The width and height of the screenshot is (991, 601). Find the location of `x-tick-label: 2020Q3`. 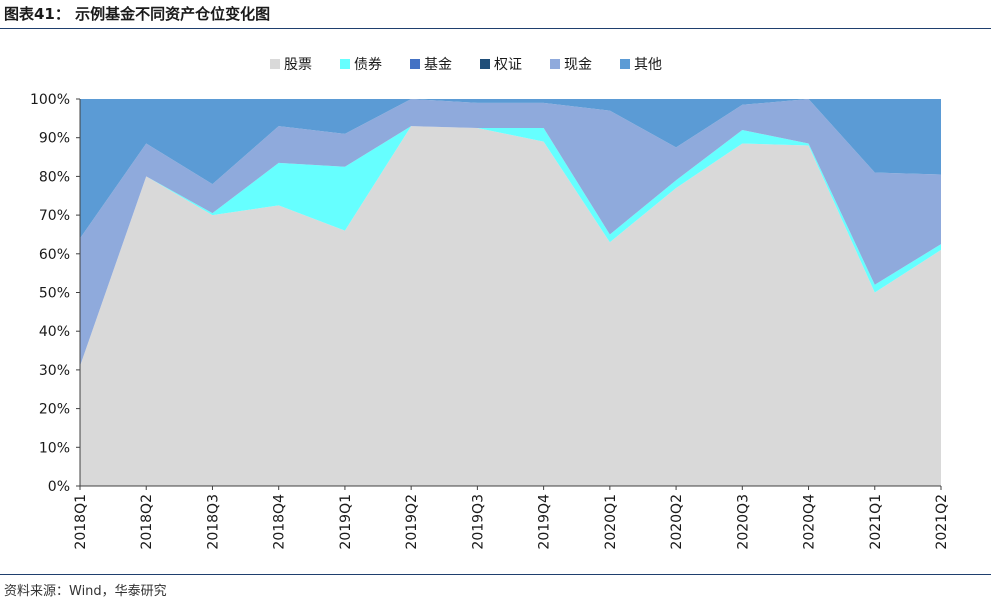

x-tick-label: 2020Q3 is located at coordinates (743, 522).